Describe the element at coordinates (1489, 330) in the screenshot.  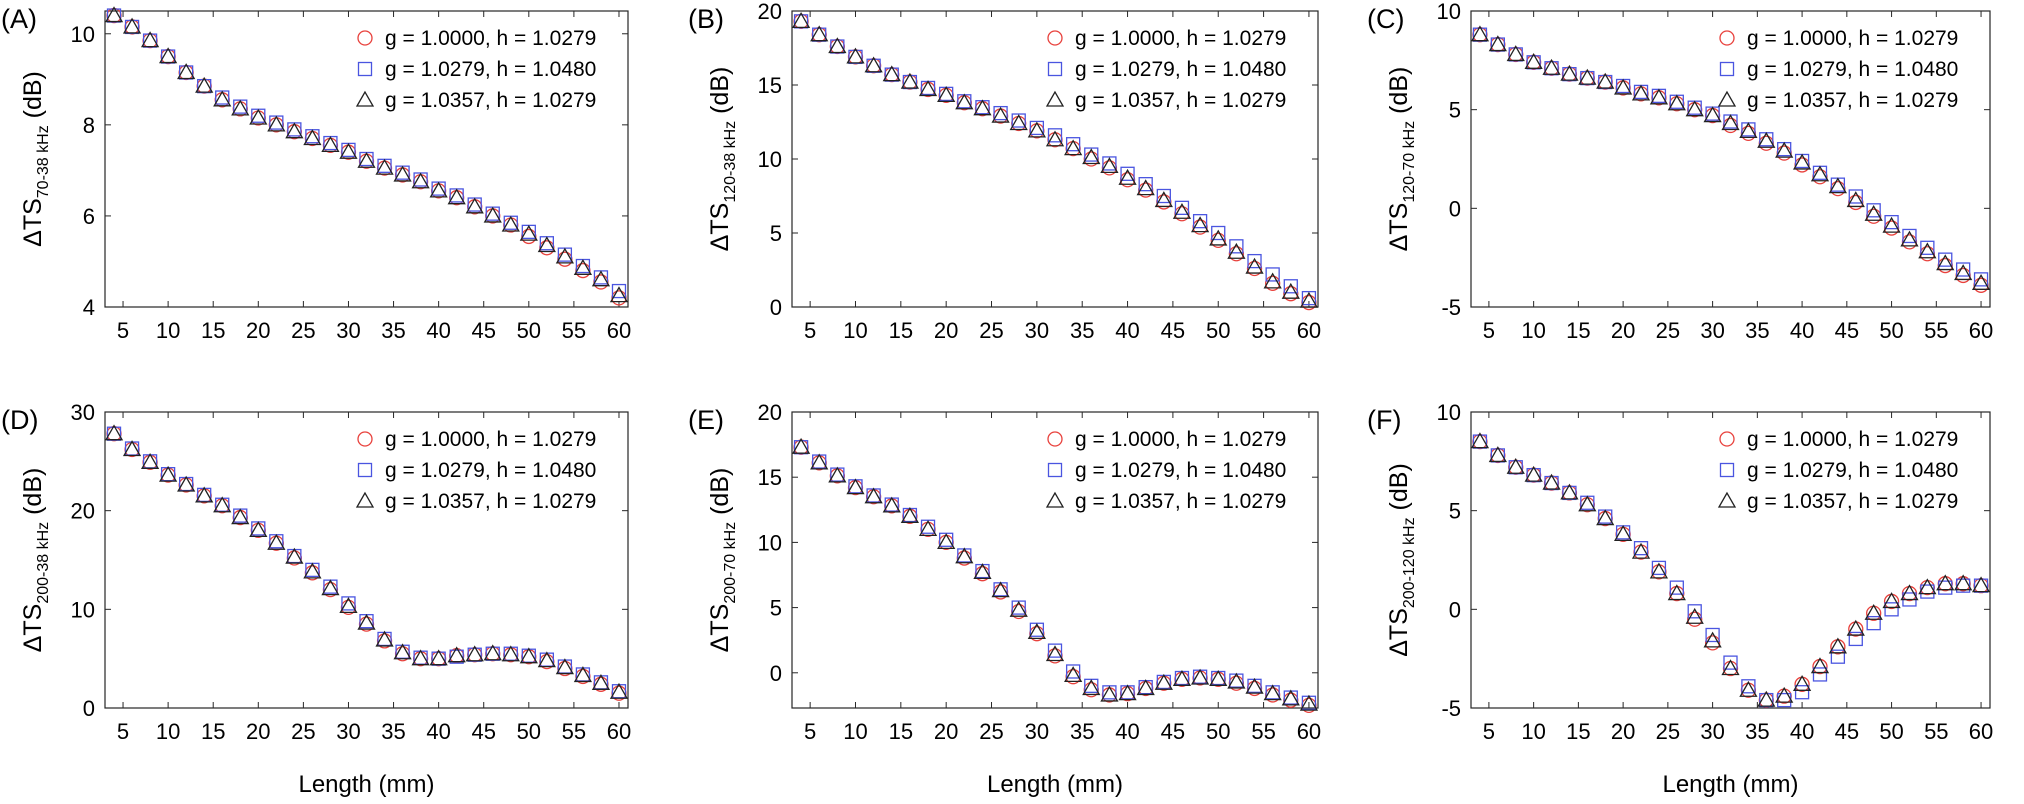
I see `x-tick-label: 5` at that location.